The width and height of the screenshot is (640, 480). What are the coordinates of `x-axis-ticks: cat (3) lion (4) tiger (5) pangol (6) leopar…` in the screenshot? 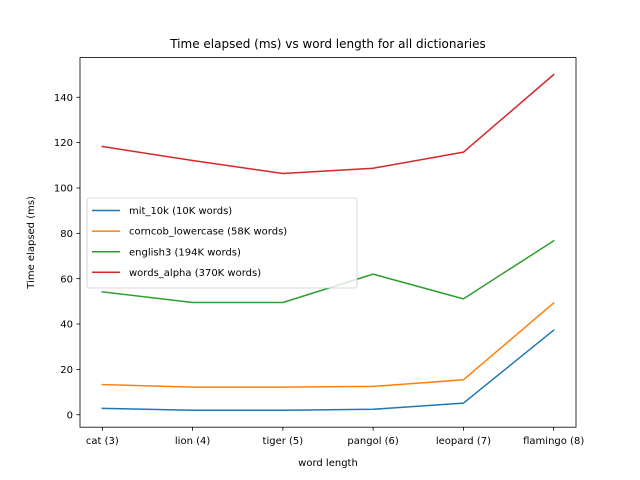 It's located at (335, 437).